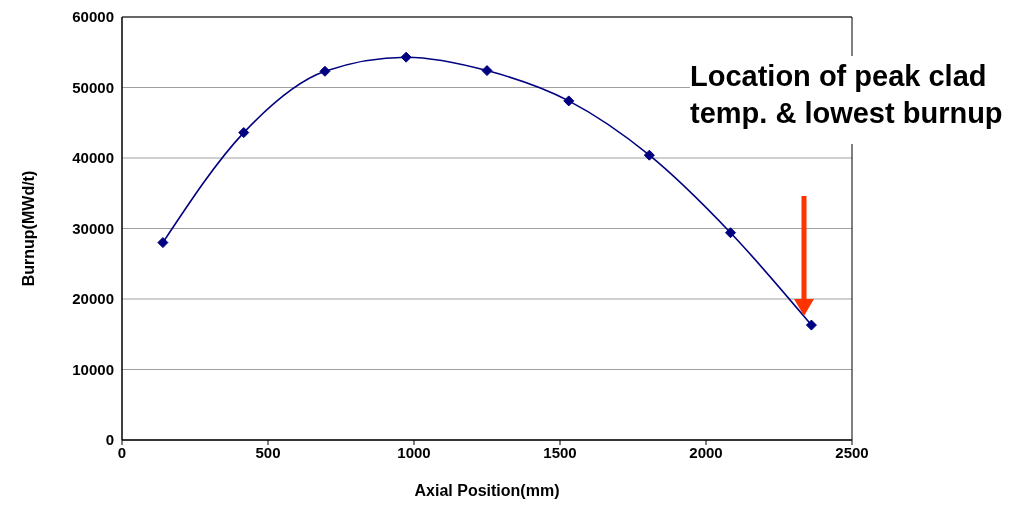 The image size is (1020, 518). I want to click on y-tick-label: 0, so click(109, 440).